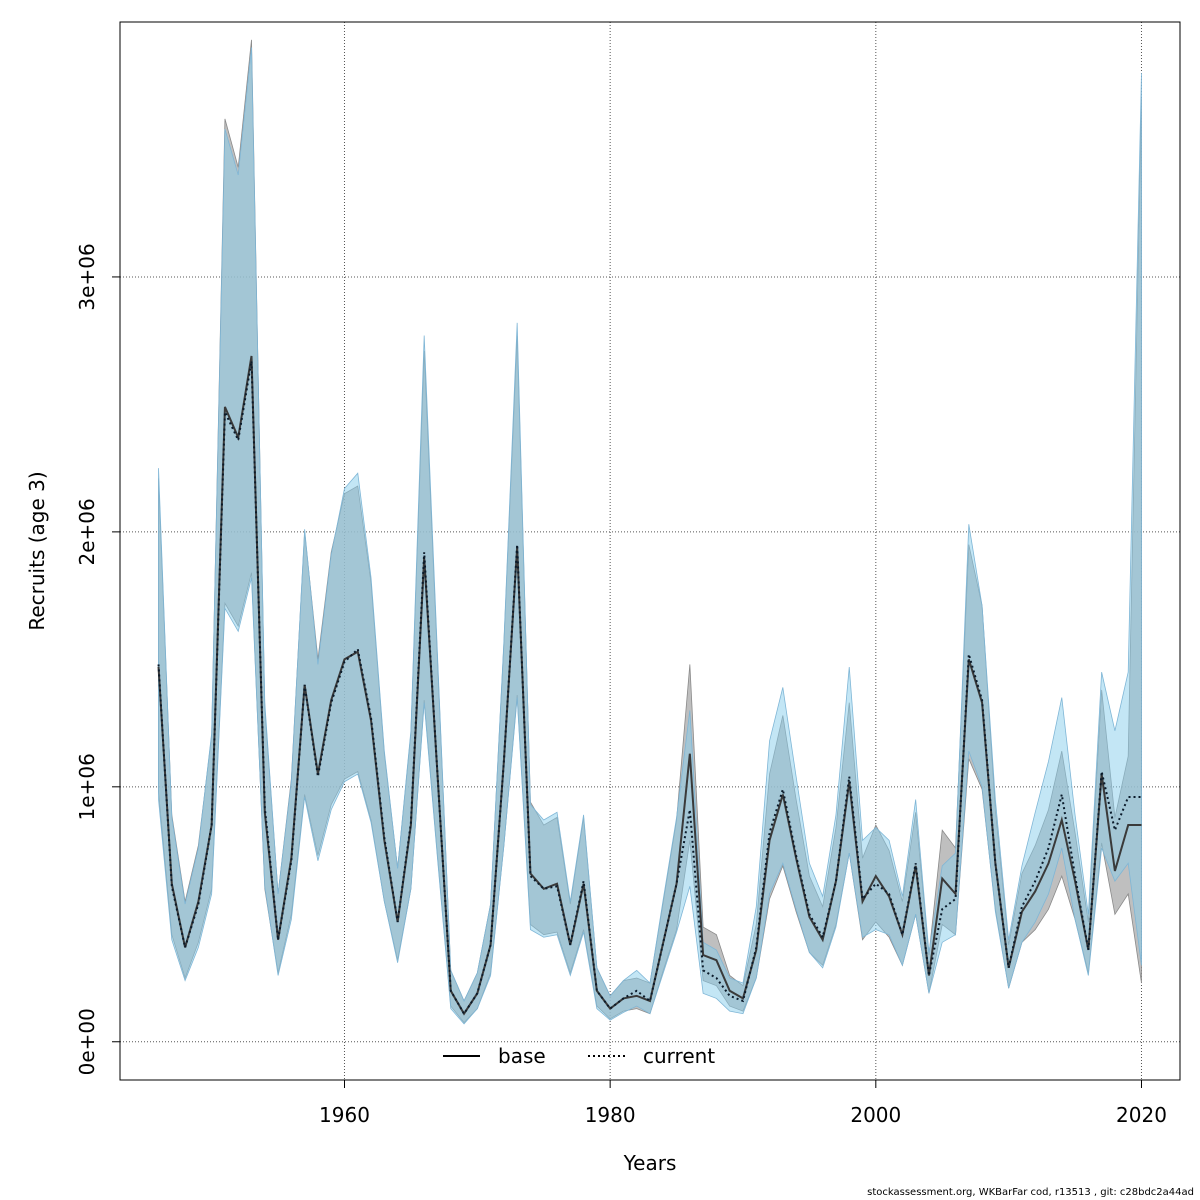 The image size is (1200, 1200). I want to click on y-tick-label: 3e+06, so click(87, 276).